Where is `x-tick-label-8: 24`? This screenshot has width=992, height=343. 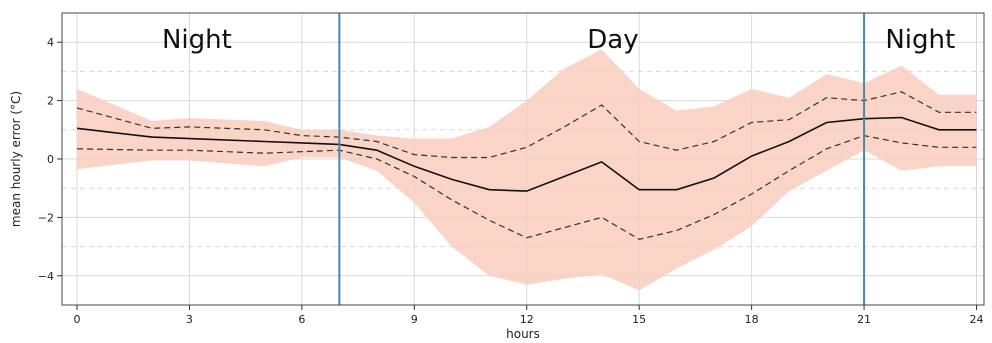
x-tick-label-8: 24 is located at coordinates (977, 319).